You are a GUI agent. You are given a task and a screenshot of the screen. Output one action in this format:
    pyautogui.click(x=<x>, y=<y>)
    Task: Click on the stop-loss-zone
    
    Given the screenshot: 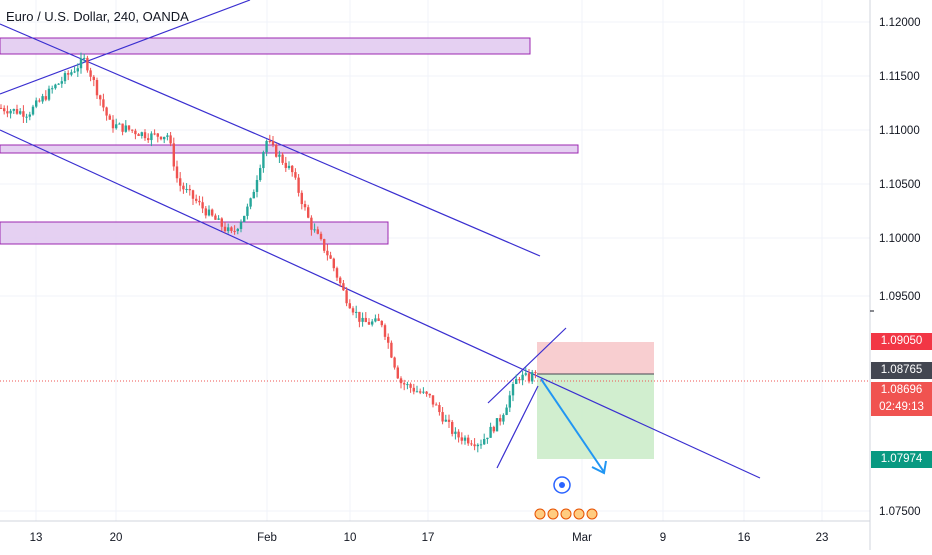 What is the action you would take?
    pyautogui.click(x=595, y=358)
    